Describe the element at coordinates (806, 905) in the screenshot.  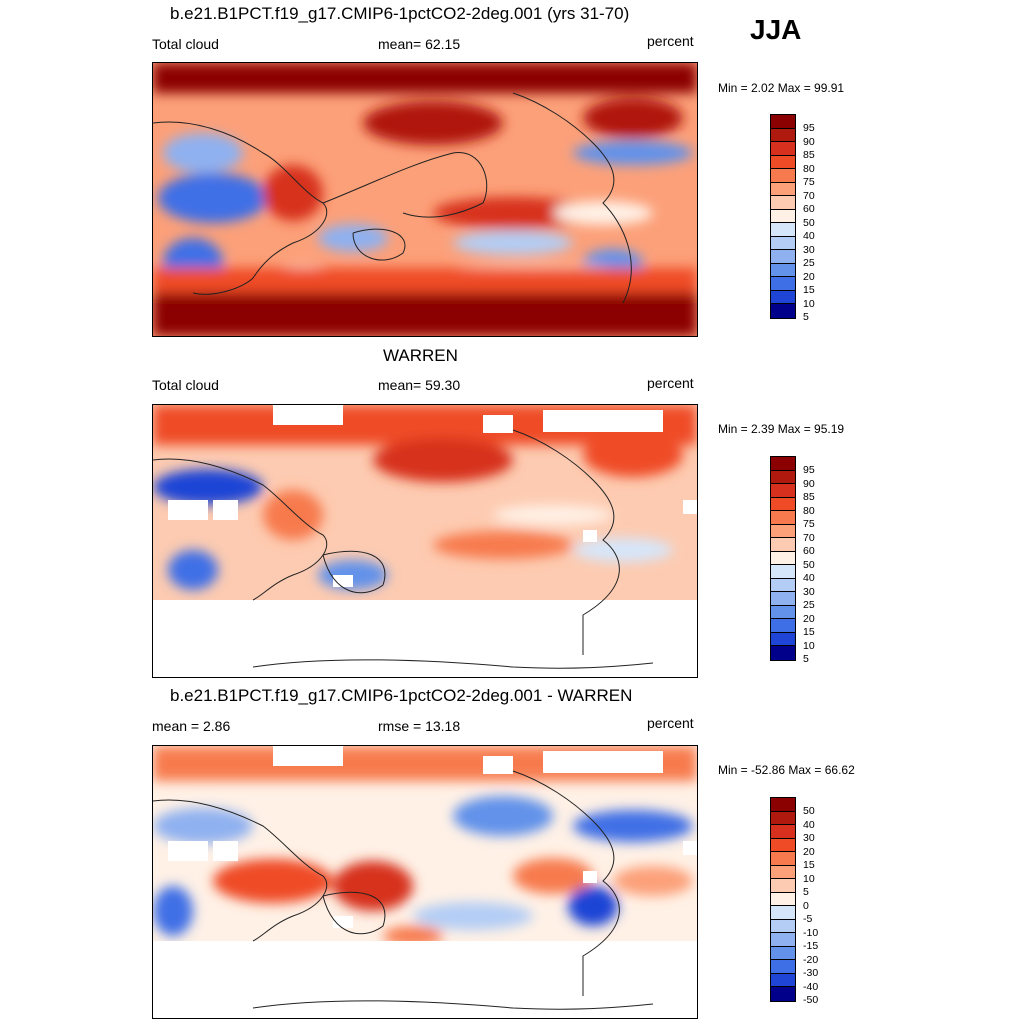
I see `colorbar-label: 0` at that location.